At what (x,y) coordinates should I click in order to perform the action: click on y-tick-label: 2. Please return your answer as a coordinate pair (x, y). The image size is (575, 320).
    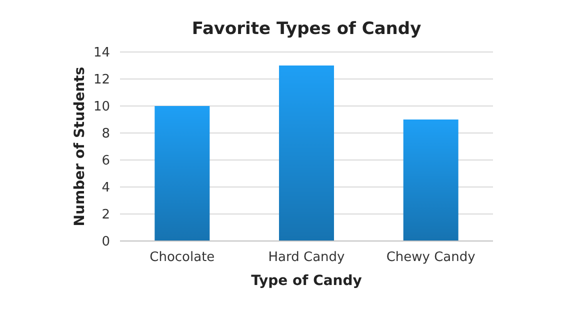
    Looking at the image, I should click on (106, 215).